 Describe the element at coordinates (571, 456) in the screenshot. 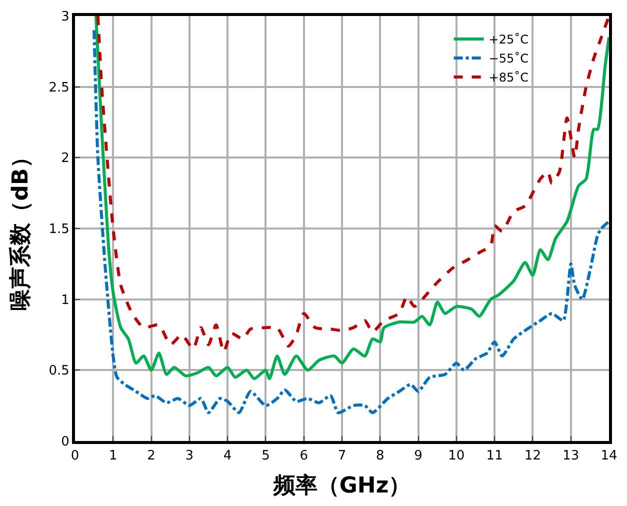

I see `x-tick-label: 13` at that location.